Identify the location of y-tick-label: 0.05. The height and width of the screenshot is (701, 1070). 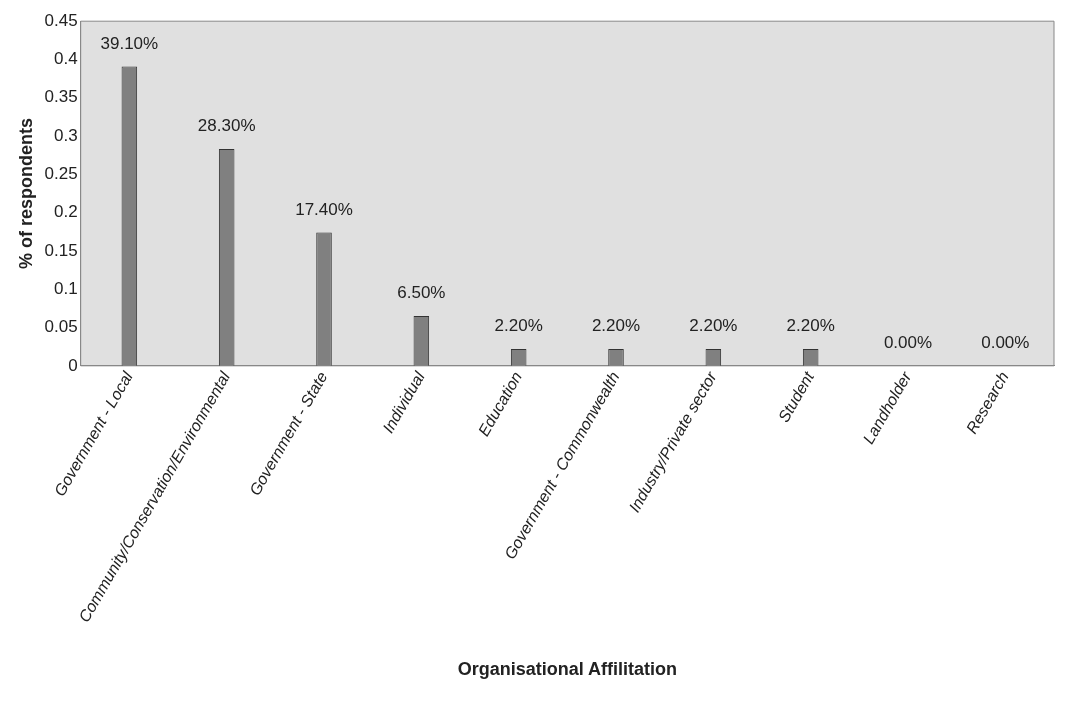
(61, 327).